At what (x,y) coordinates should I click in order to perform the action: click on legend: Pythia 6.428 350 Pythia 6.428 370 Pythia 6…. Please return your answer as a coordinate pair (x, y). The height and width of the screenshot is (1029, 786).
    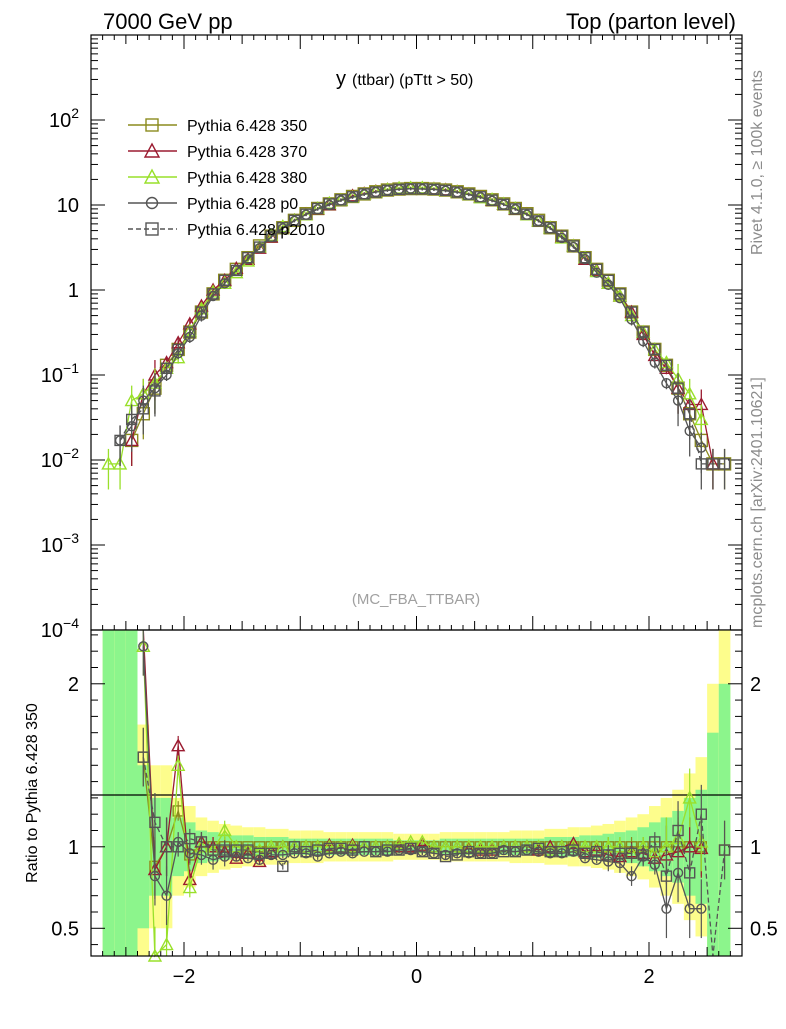
    Looking at the image, I should click on (226, 178).